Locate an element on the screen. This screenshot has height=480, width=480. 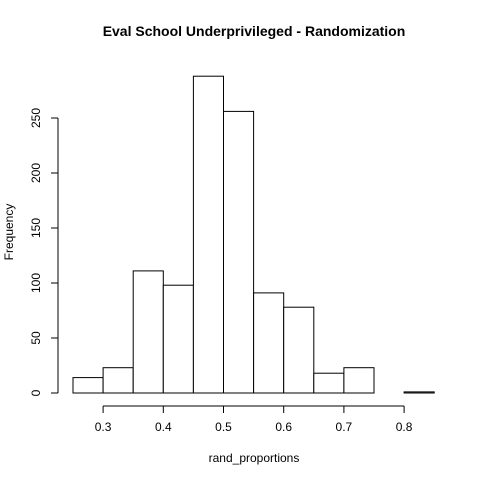
x-axis: 0.3 0.4 0.5 0.6 0.7 0.8 is located at coordinates (254, 419).